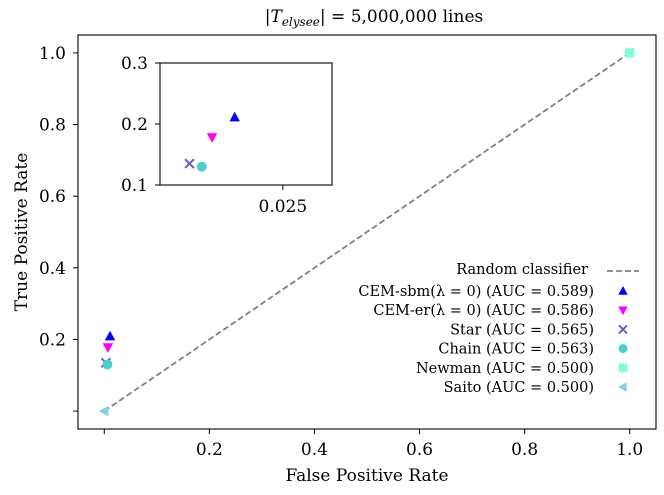 This screenshot has width=664, height=495. I want to click on point-saito, so click(103, 411).